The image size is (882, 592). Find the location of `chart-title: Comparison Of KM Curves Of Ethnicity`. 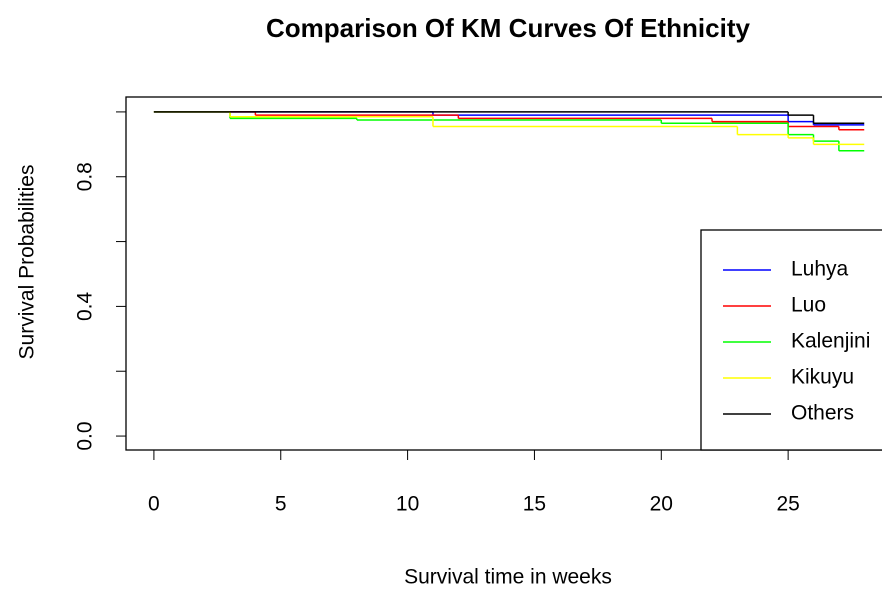

chart-title: Comparison Of KM Curves Of Ethnicity is located at coordinates (508, 28).